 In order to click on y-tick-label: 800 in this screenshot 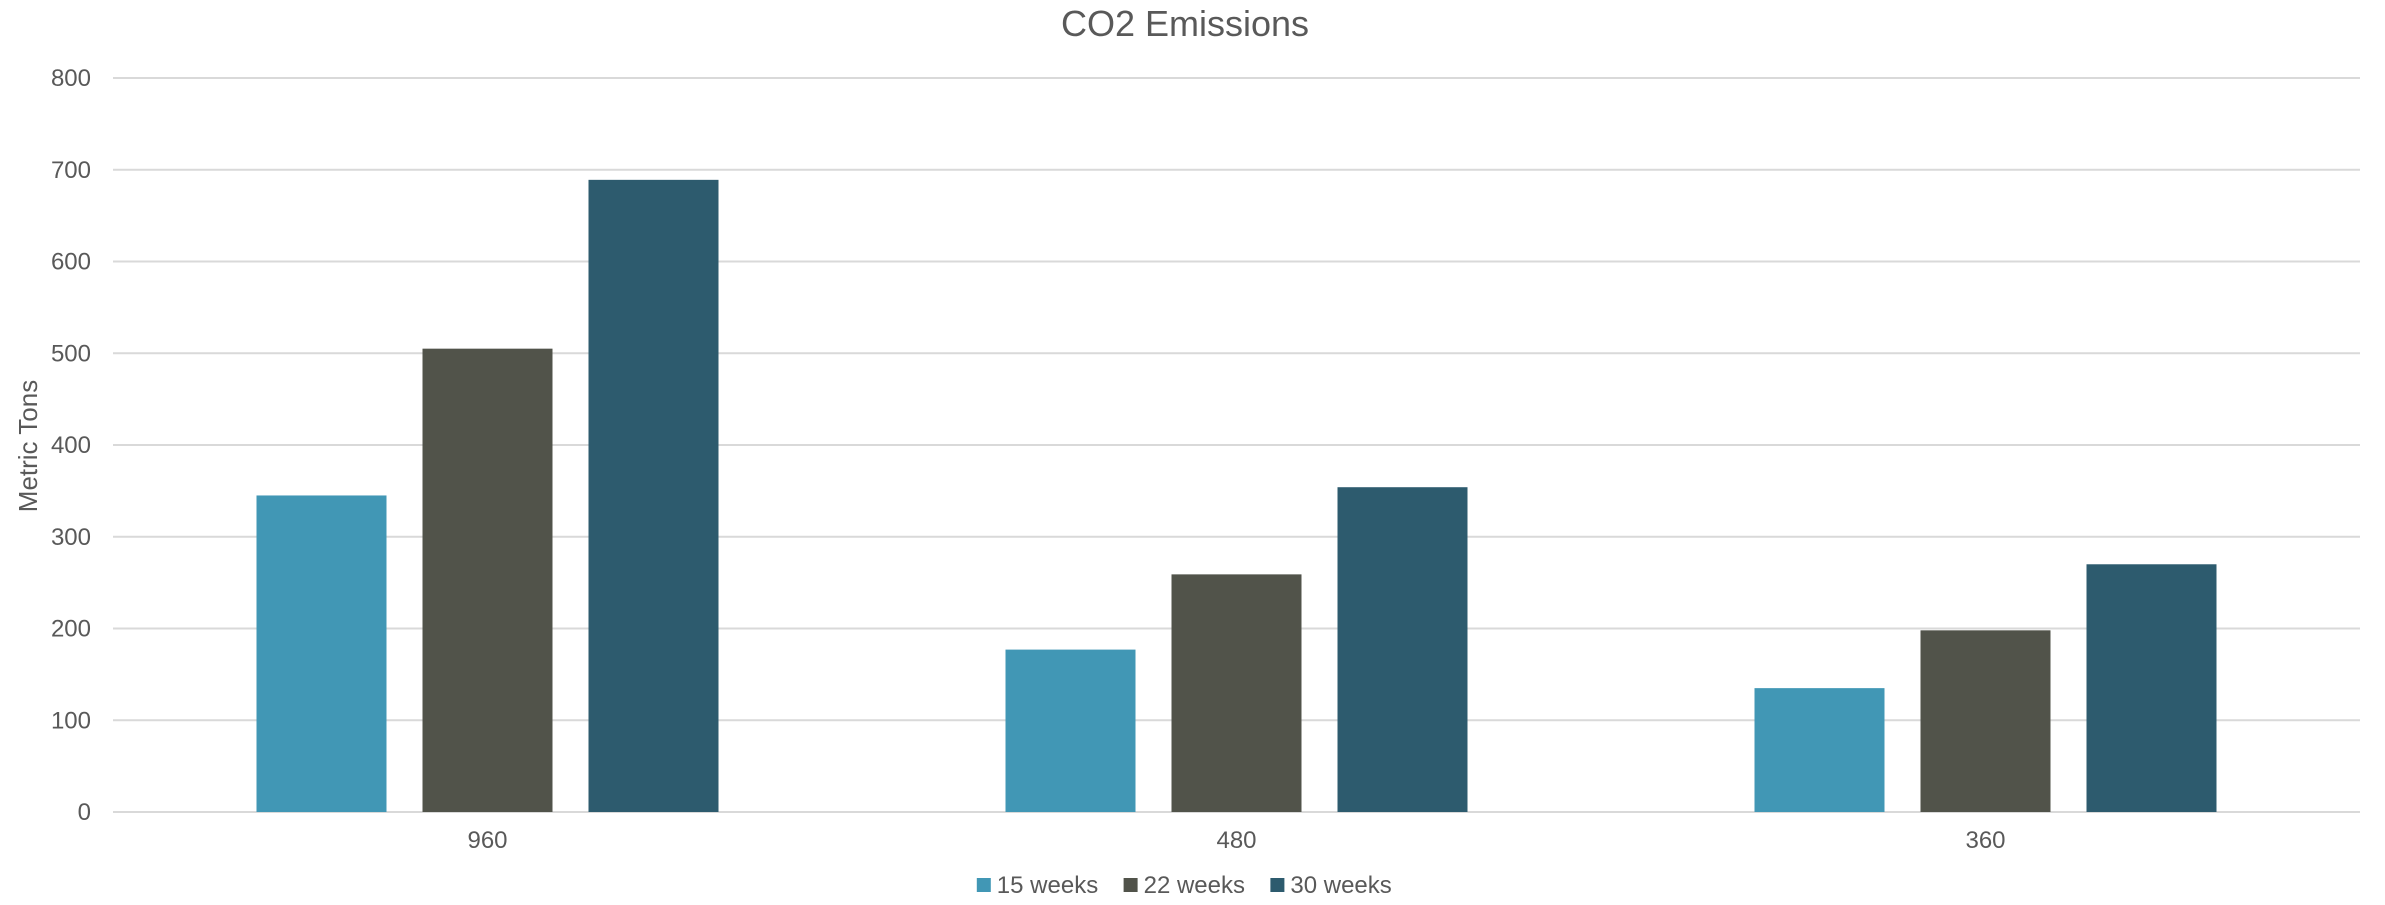, I will do `click(71, 78)`.